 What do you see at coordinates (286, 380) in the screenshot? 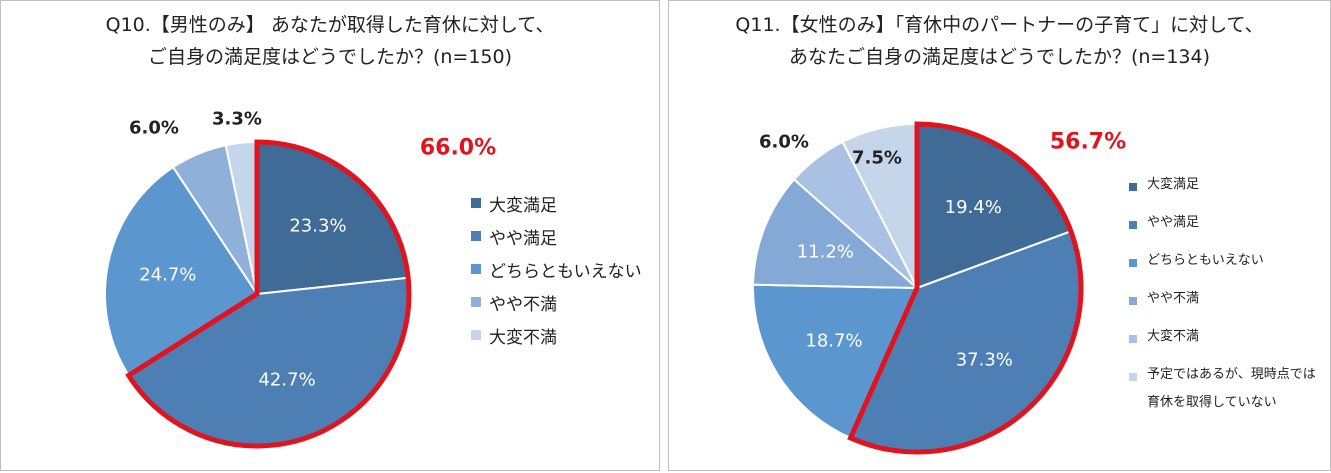
I see `slice-value-label-1: 42.7%` at bounding box center [286, 380].